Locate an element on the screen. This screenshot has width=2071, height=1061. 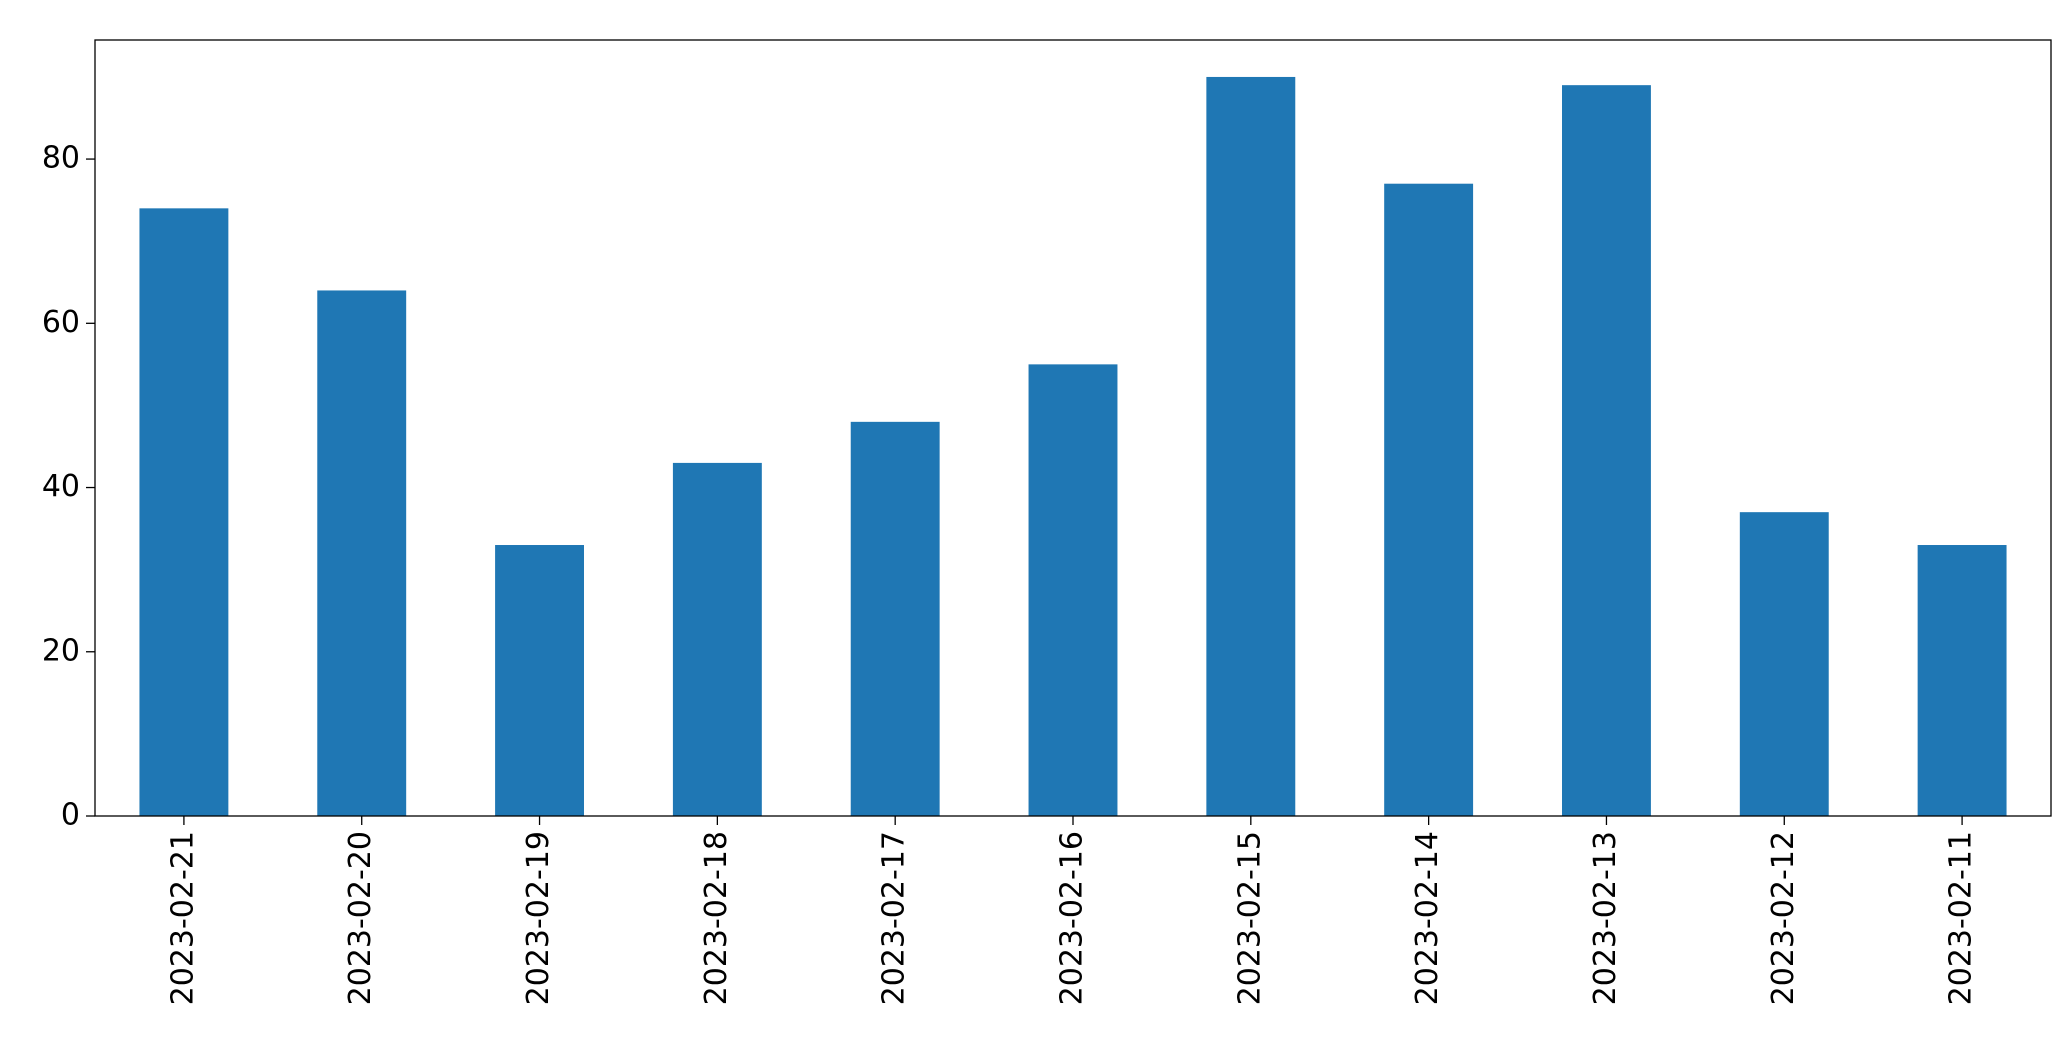
x-tick-label: 2023-02-13 is located at coordinates (1605, 918).